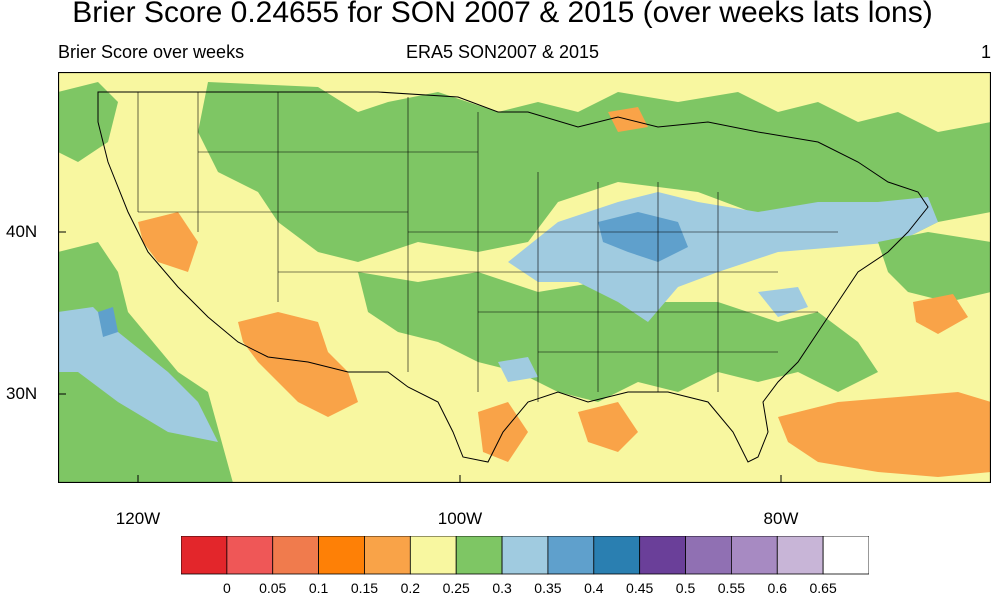  Describe the element at coordinates (985, 52) in the screenshot. I see `subtitle-right: 1` at that location.